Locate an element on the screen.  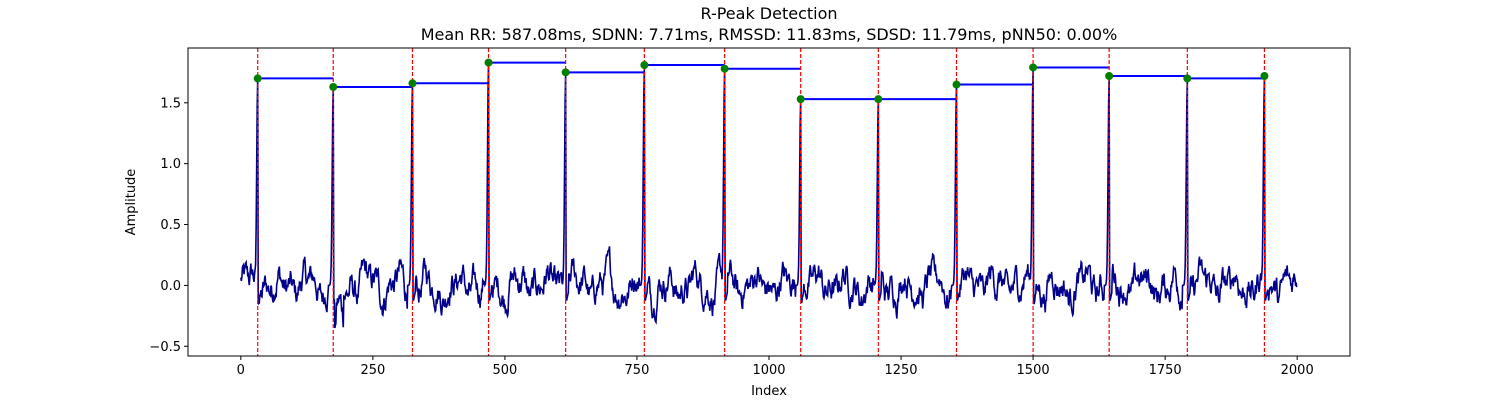
x-tick-label: 250 is located at coordinates (372, 370).